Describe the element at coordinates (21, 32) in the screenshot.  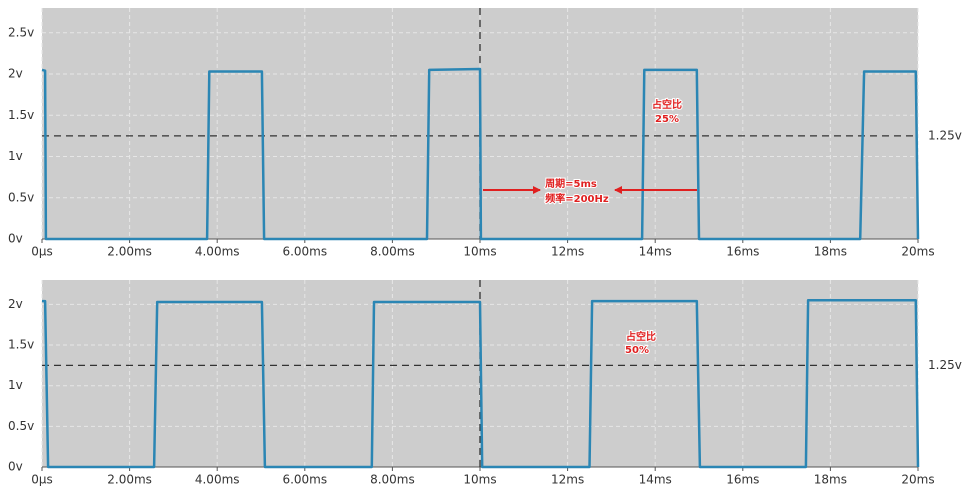
I see `y-tick-label: 2.5v` at that location.